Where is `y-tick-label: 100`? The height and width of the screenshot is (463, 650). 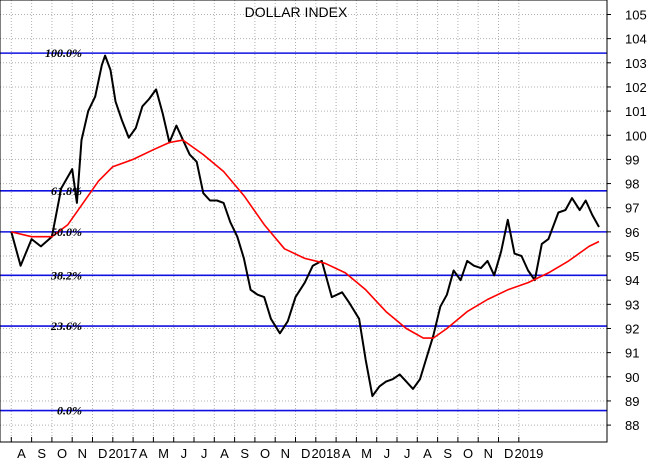 y-tick-label: 100 is located at coordinates (636, 135).